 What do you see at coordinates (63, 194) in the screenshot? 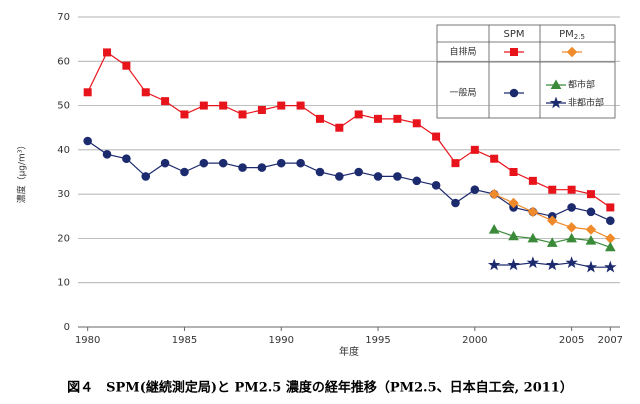
I see `y-tick-label: 30` at bounding box center [63, 194].